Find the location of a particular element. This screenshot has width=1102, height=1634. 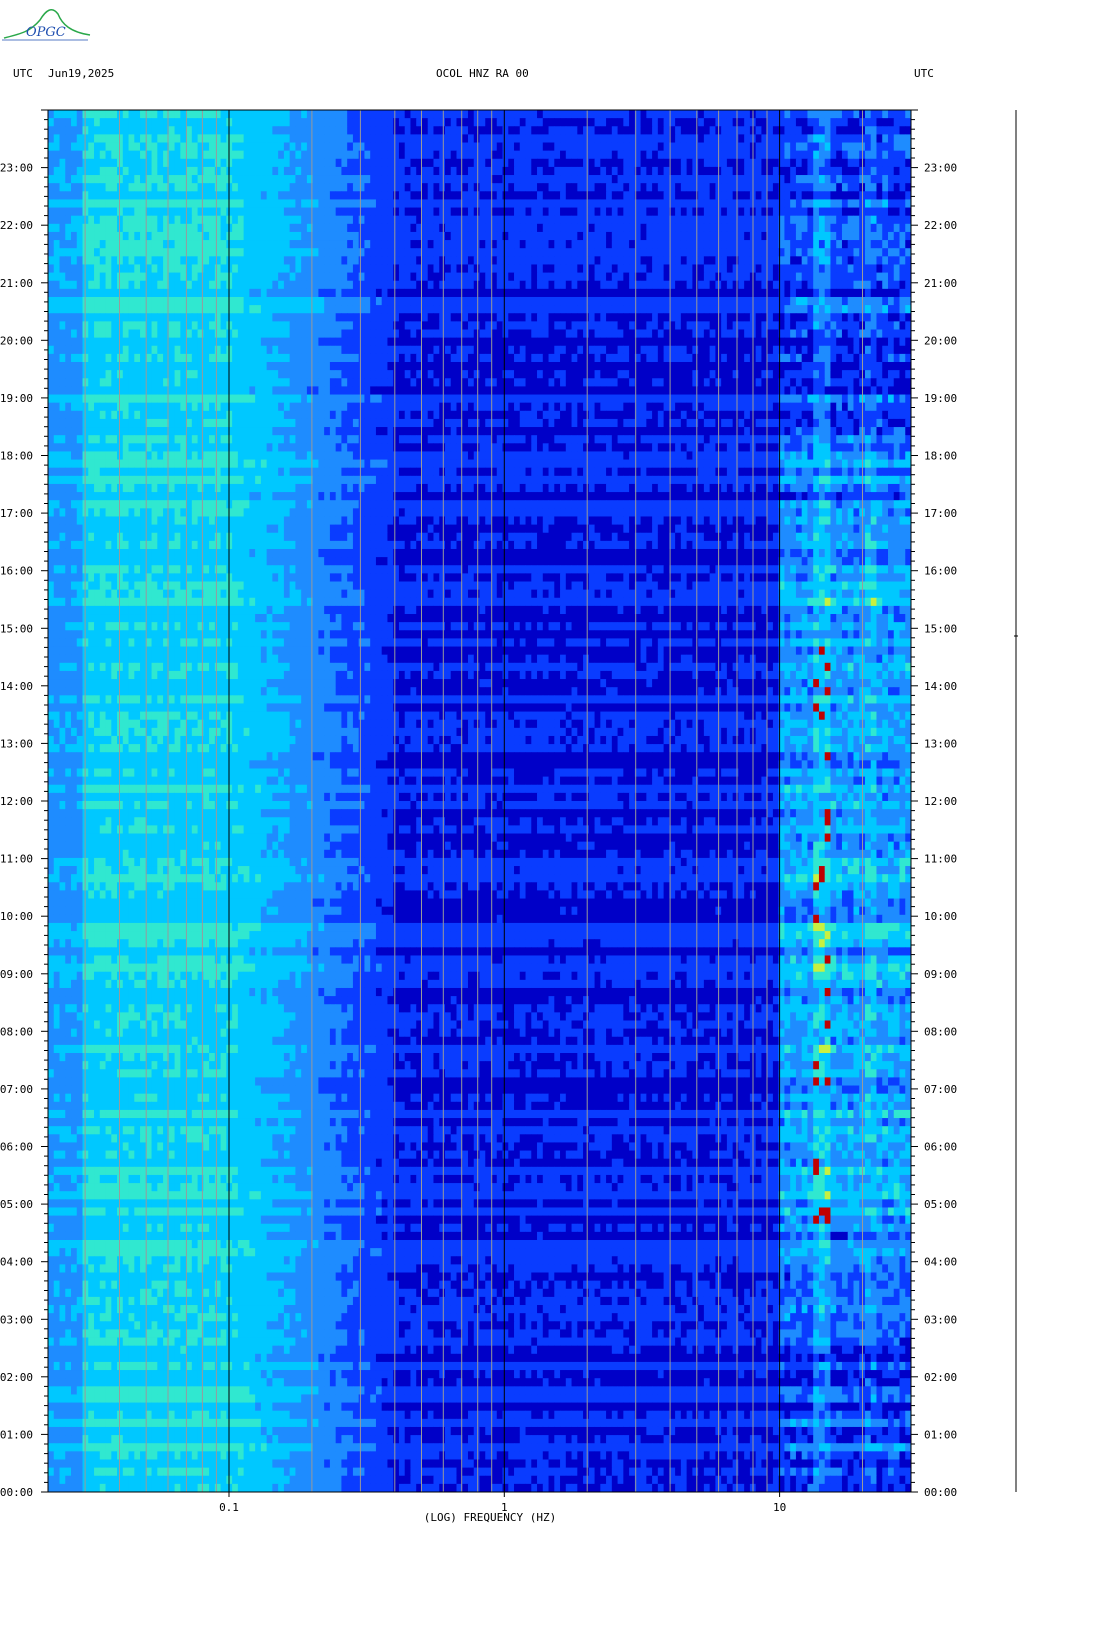

left-time-label: 12:00 is located at coordinates (16, 801).